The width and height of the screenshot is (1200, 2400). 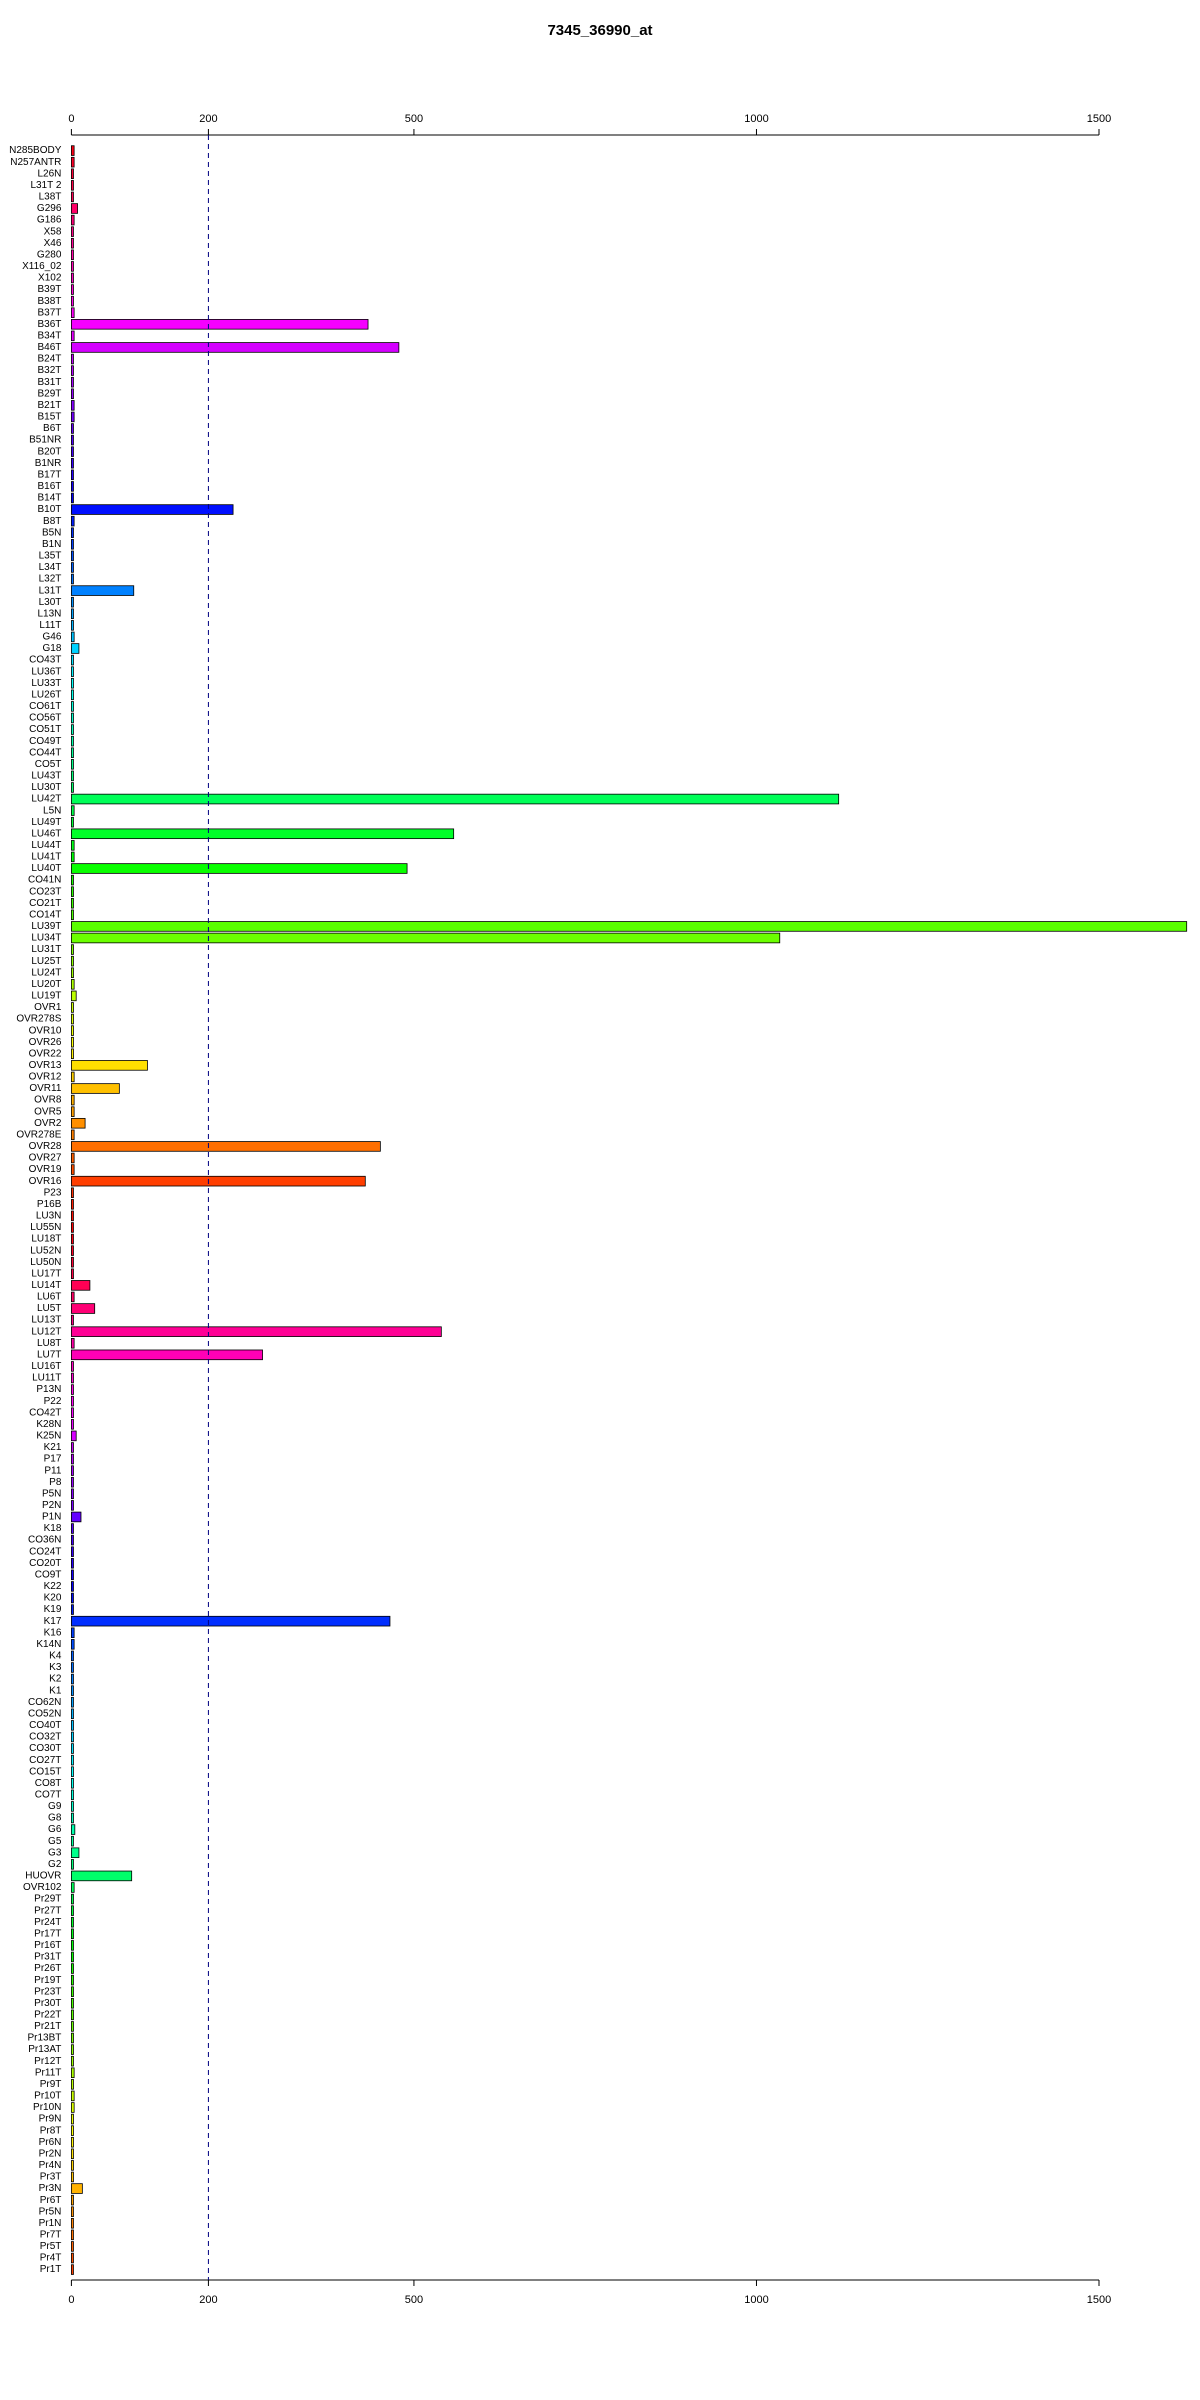 What do you see at coordinates (45, 1725) in the screenshot?
I see `y-tick-label: CO40T` at bounding box center [45, 1725].